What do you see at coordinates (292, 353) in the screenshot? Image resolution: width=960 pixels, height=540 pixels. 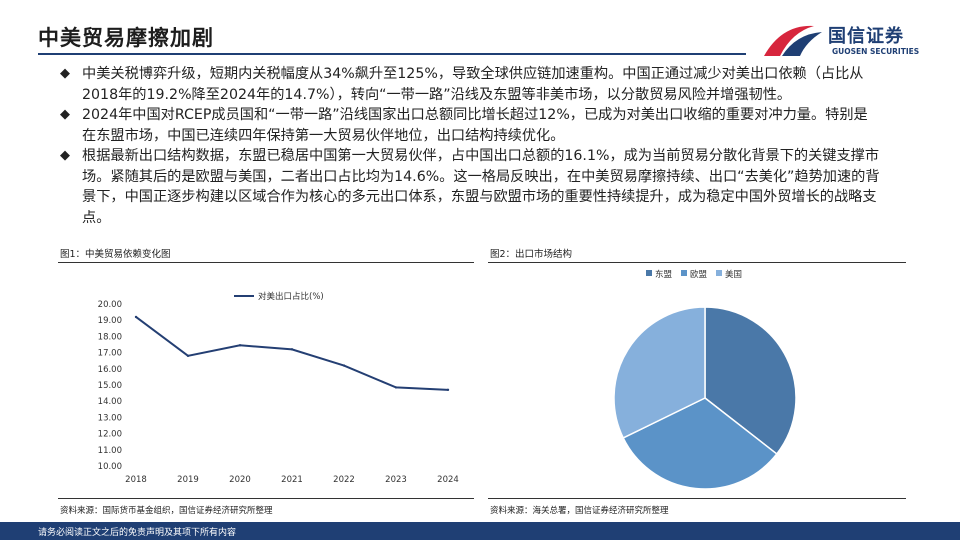 I see `series-line-us-export-share` at bounding box center [292, 353].